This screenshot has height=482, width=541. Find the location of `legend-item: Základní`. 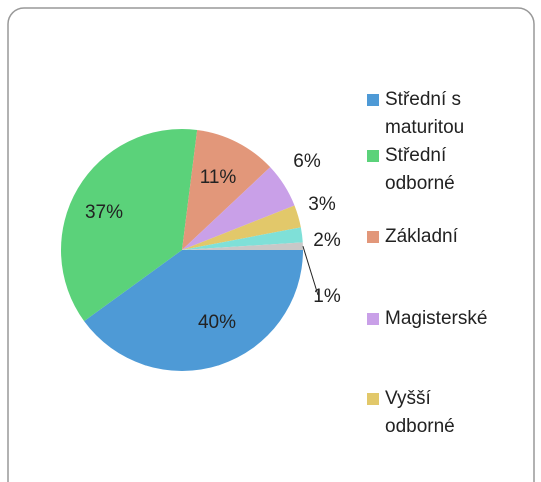

legend-item: Základní is located at coordinates (436, 237).